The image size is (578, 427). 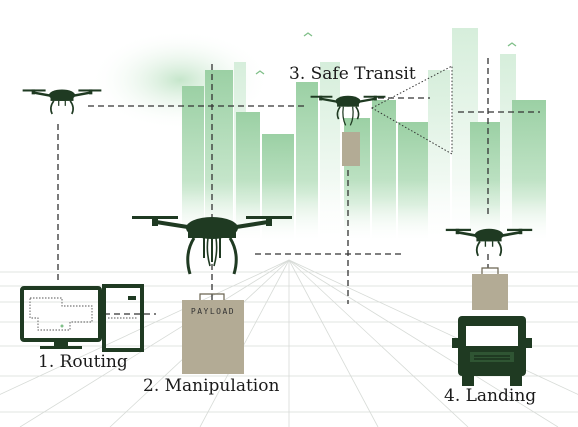 What do you see at coordinates (211, 386) in the screenshot?
I see `manipulation-label: 2. Manipulation` at bounding box center [211, 386].